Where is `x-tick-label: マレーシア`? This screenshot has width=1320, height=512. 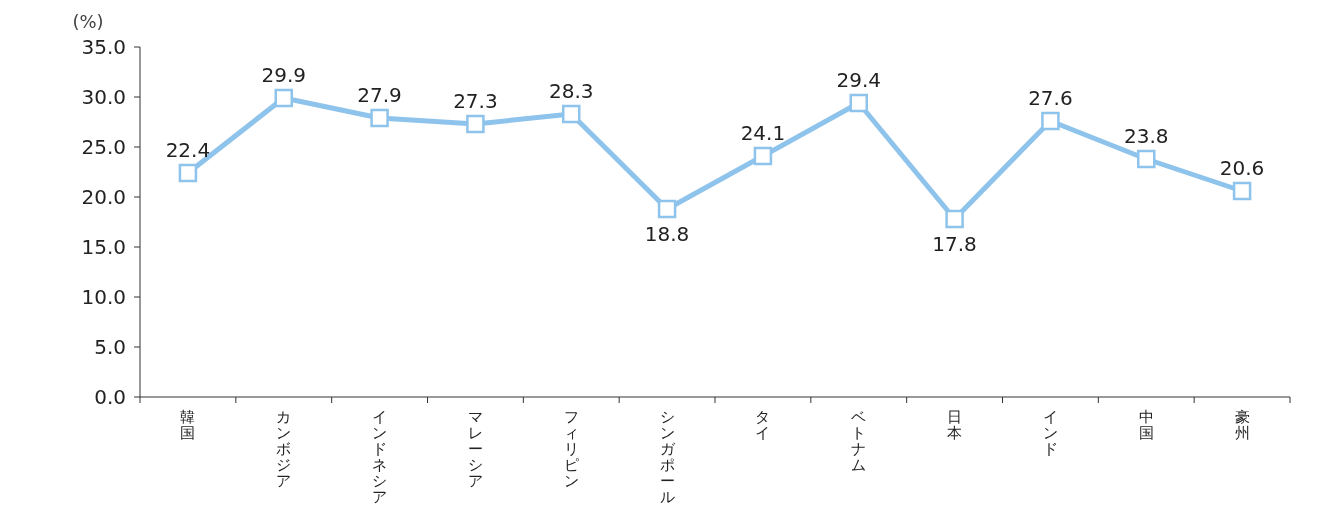
x-tick-label: マレーシア is located at coordinates (475, 449).